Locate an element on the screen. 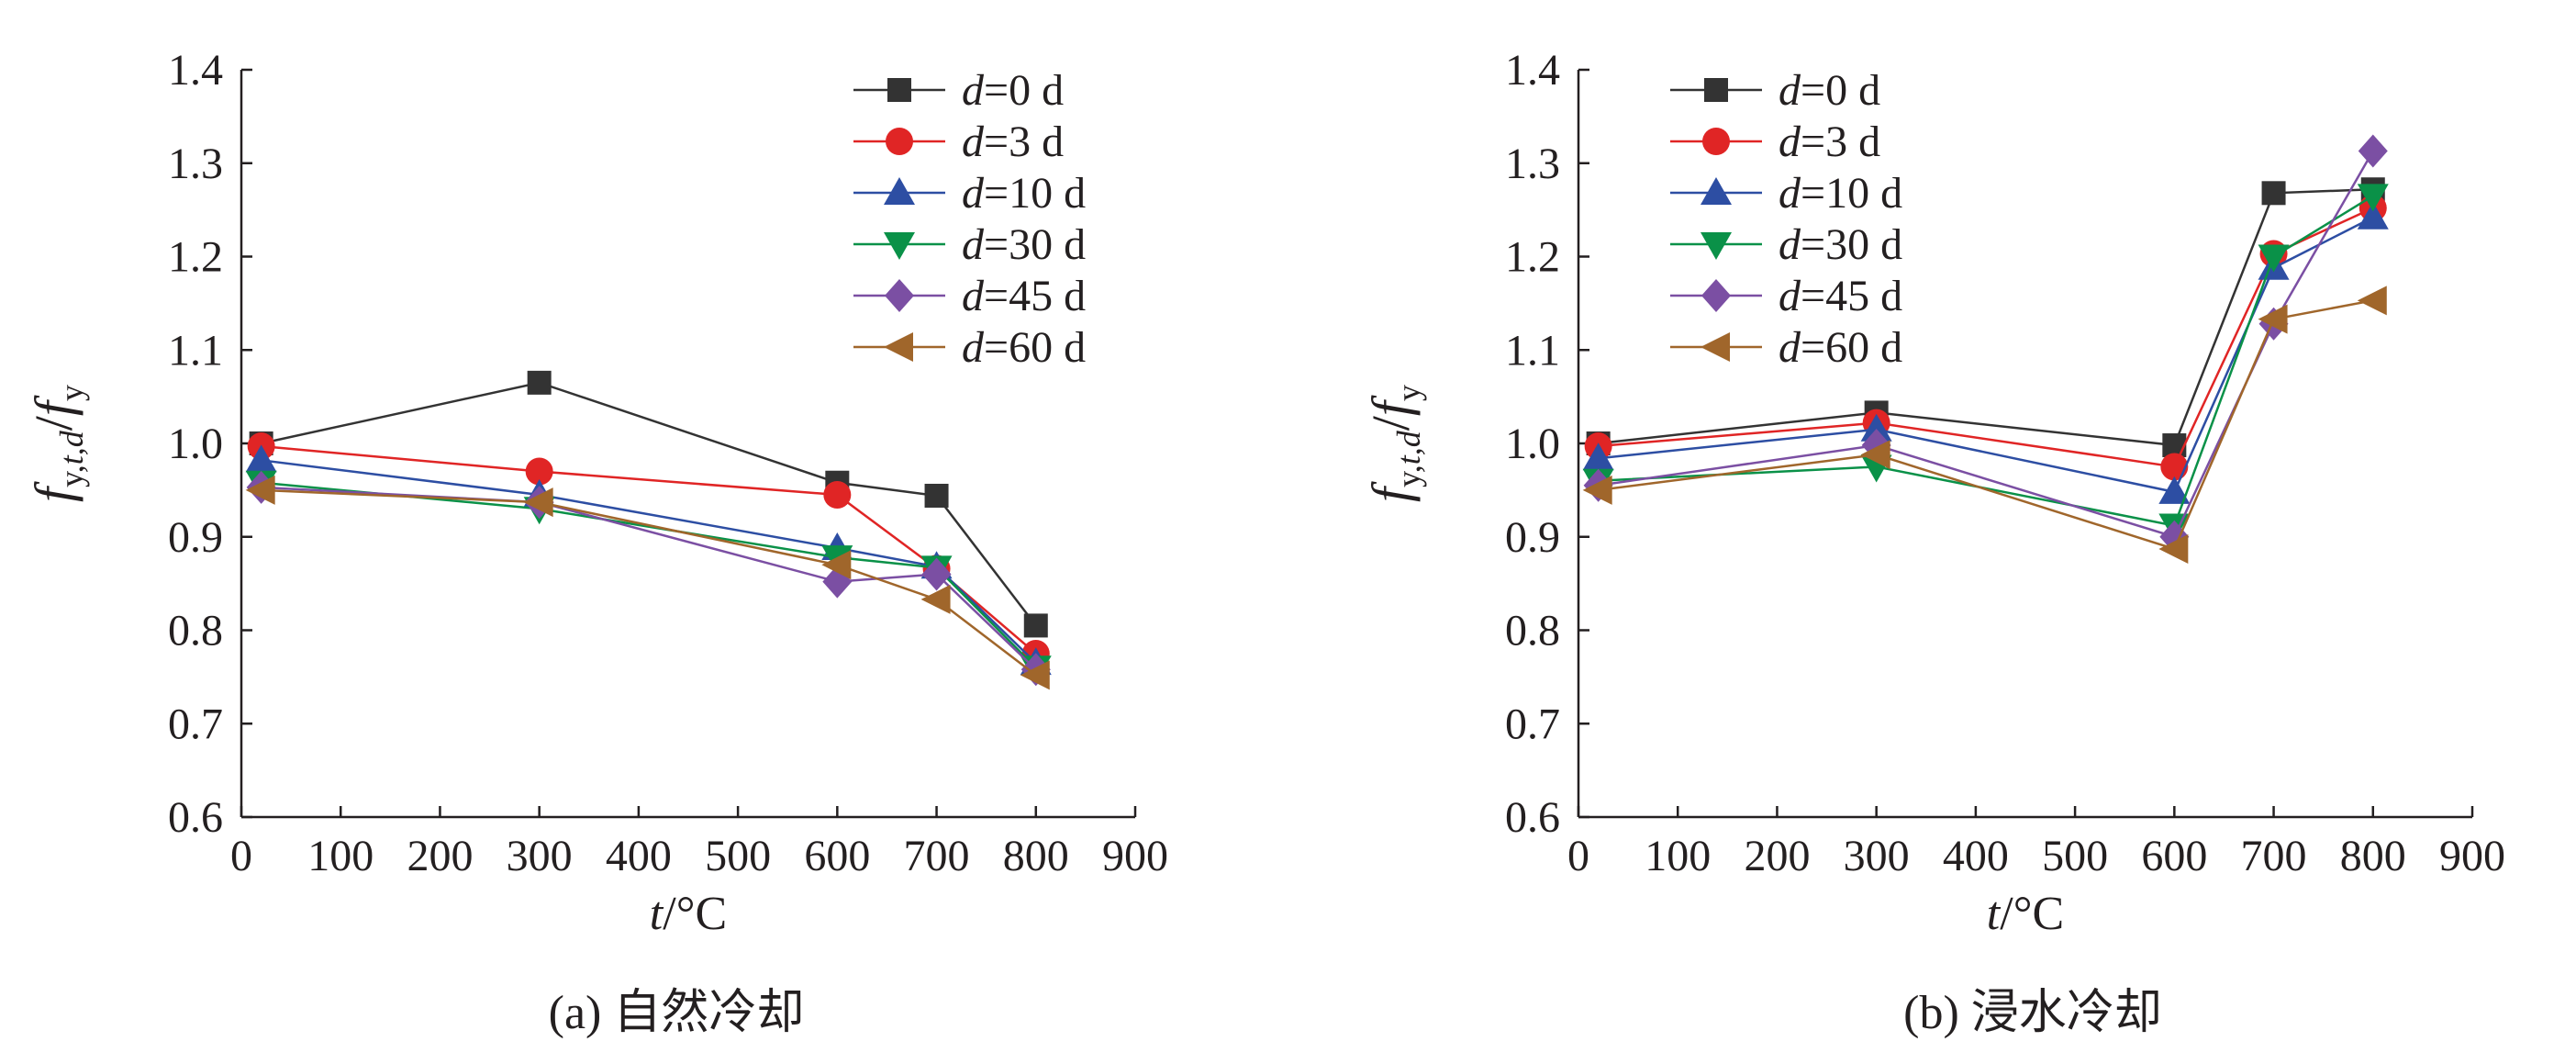 The image size is (2576, 1064). x-tick-label: 500 is located at coordinates (738, 856).